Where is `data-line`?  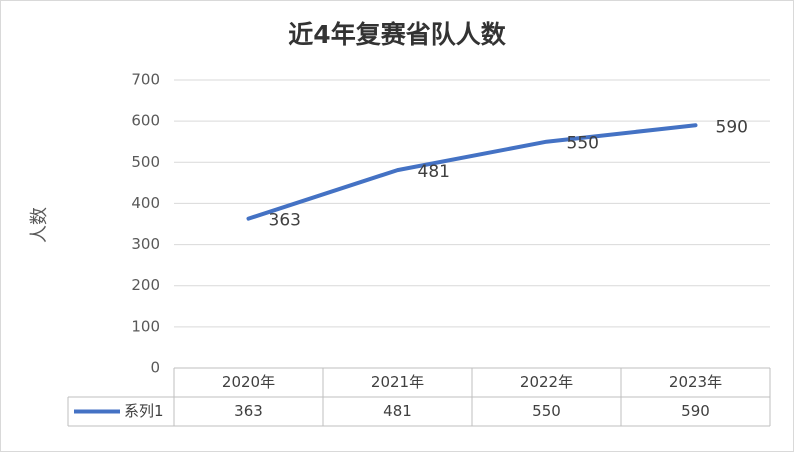 data-line is located at coordinates (472, 172).